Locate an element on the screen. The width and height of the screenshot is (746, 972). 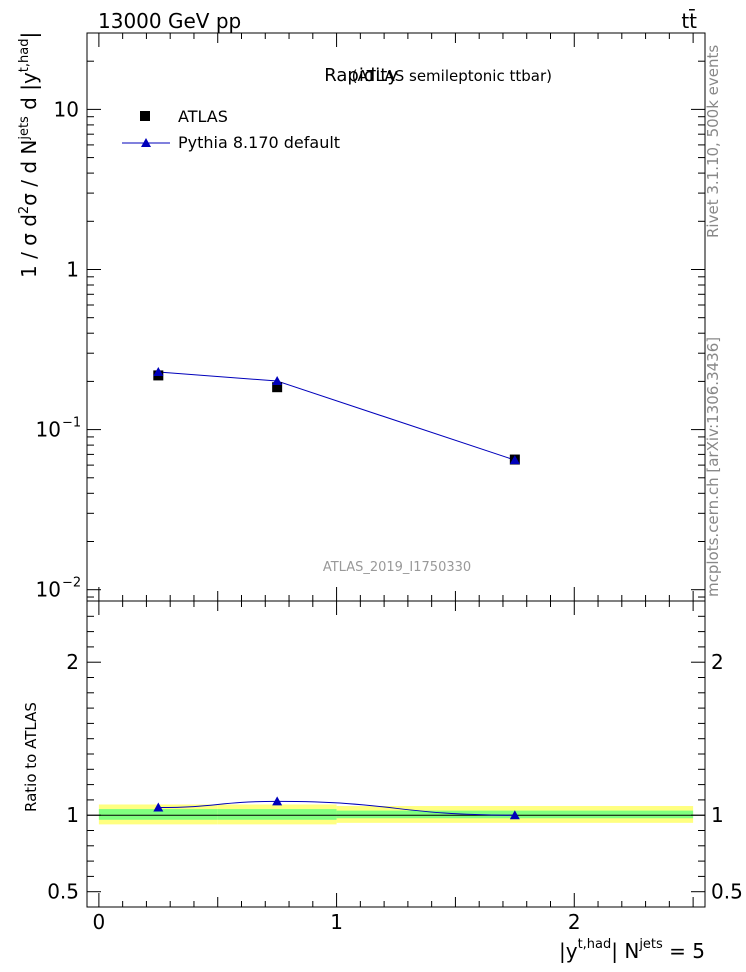
ratio-y-tick-label-right: 1 is located at coordinates (717, 815).